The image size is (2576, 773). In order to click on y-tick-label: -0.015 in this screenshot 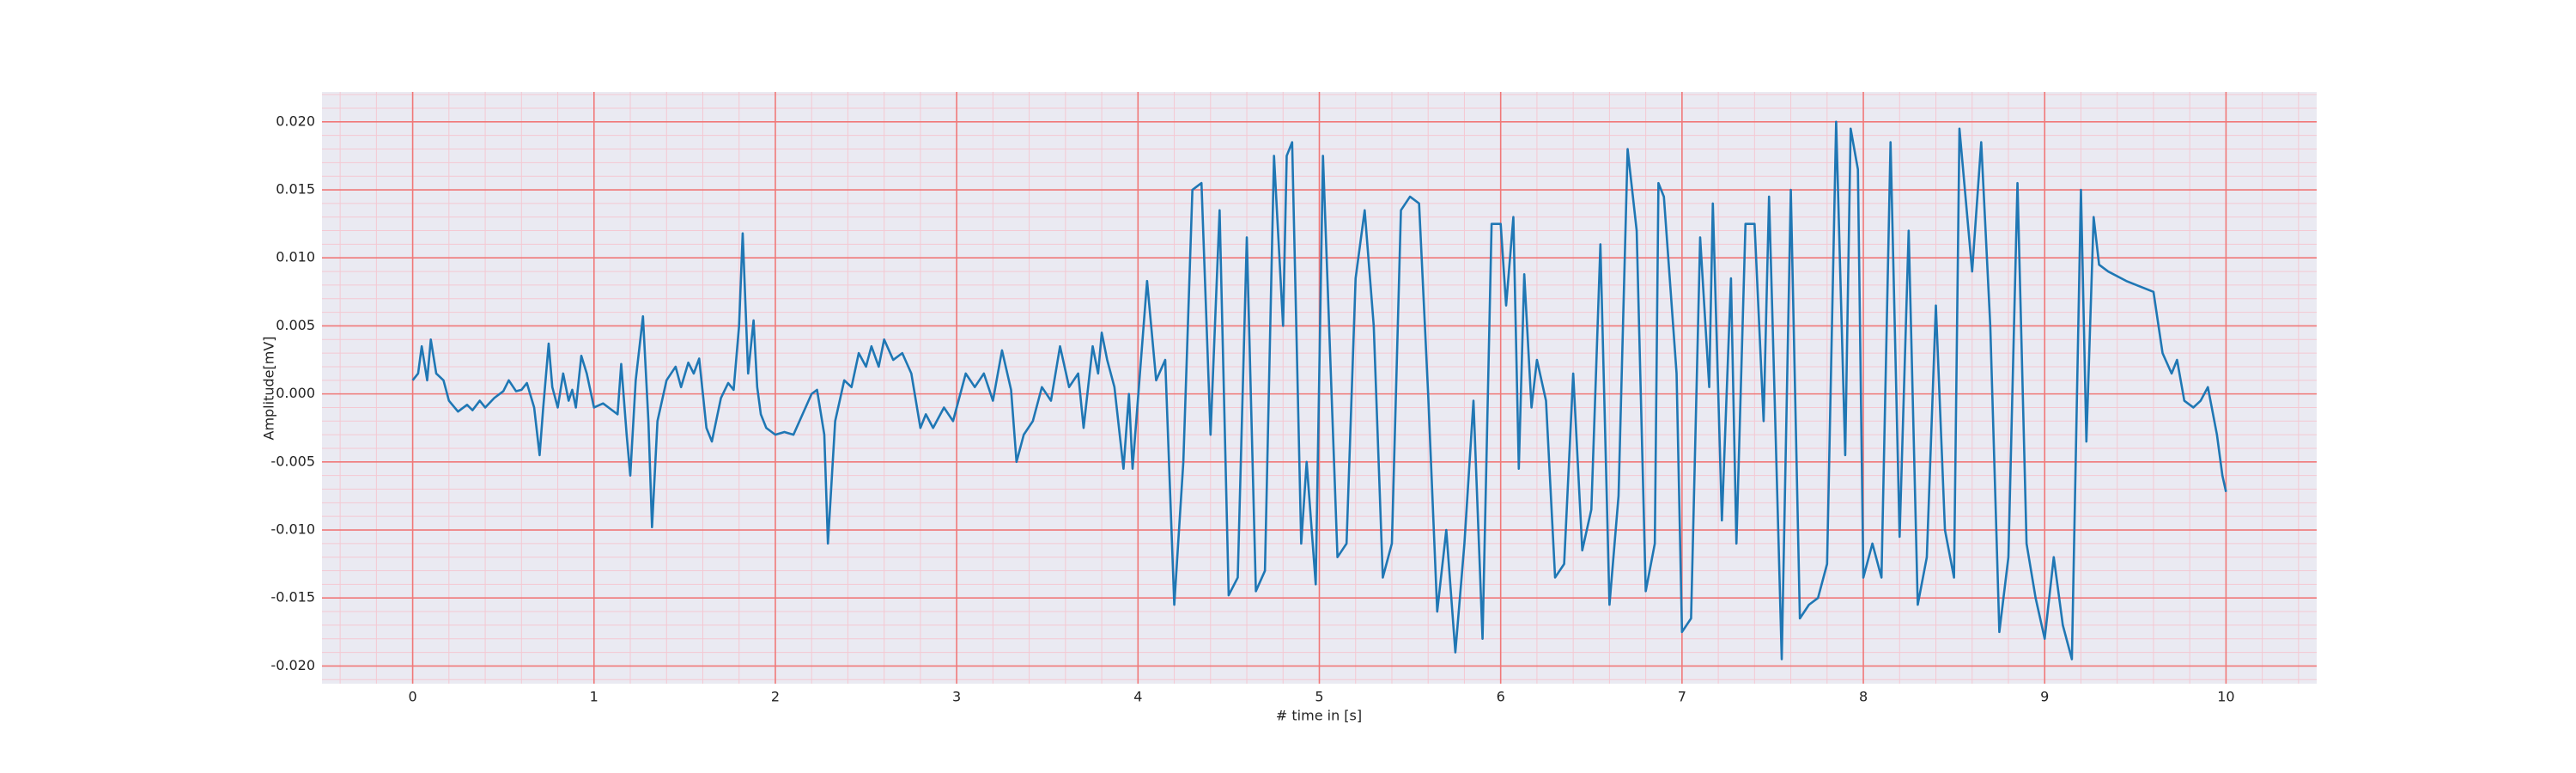, I will do `click(292, 597)`.